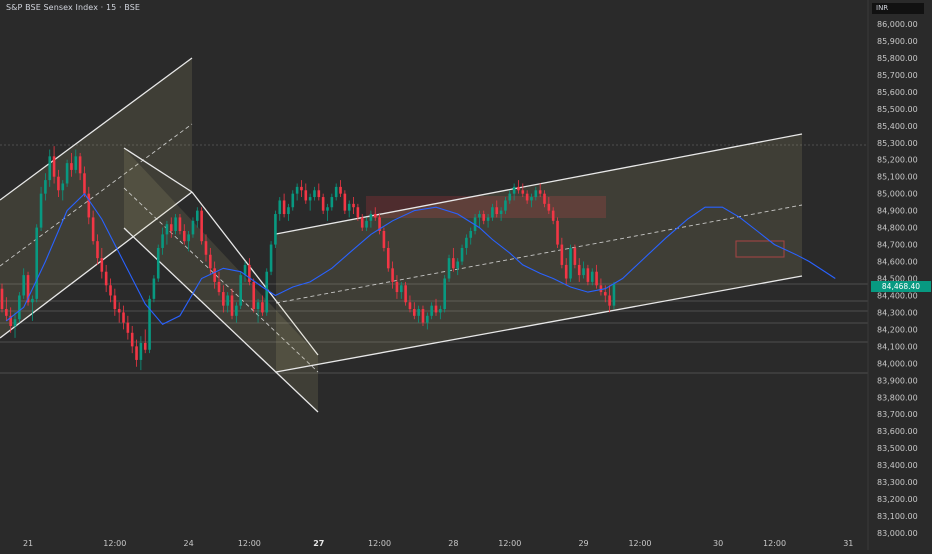  What do you see at coordinates (898, 8) in the screenshot?
I see `currency-label: INR` at bounding box center [898, 8].